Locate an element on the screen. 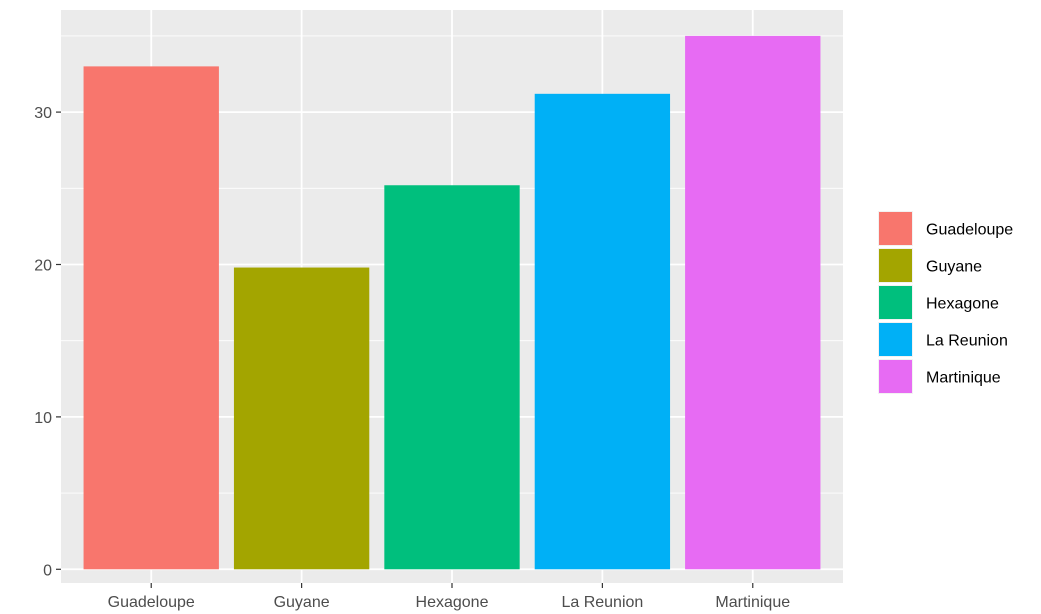  x-tick-label: La Reunion is located at coordinates (602, 602).